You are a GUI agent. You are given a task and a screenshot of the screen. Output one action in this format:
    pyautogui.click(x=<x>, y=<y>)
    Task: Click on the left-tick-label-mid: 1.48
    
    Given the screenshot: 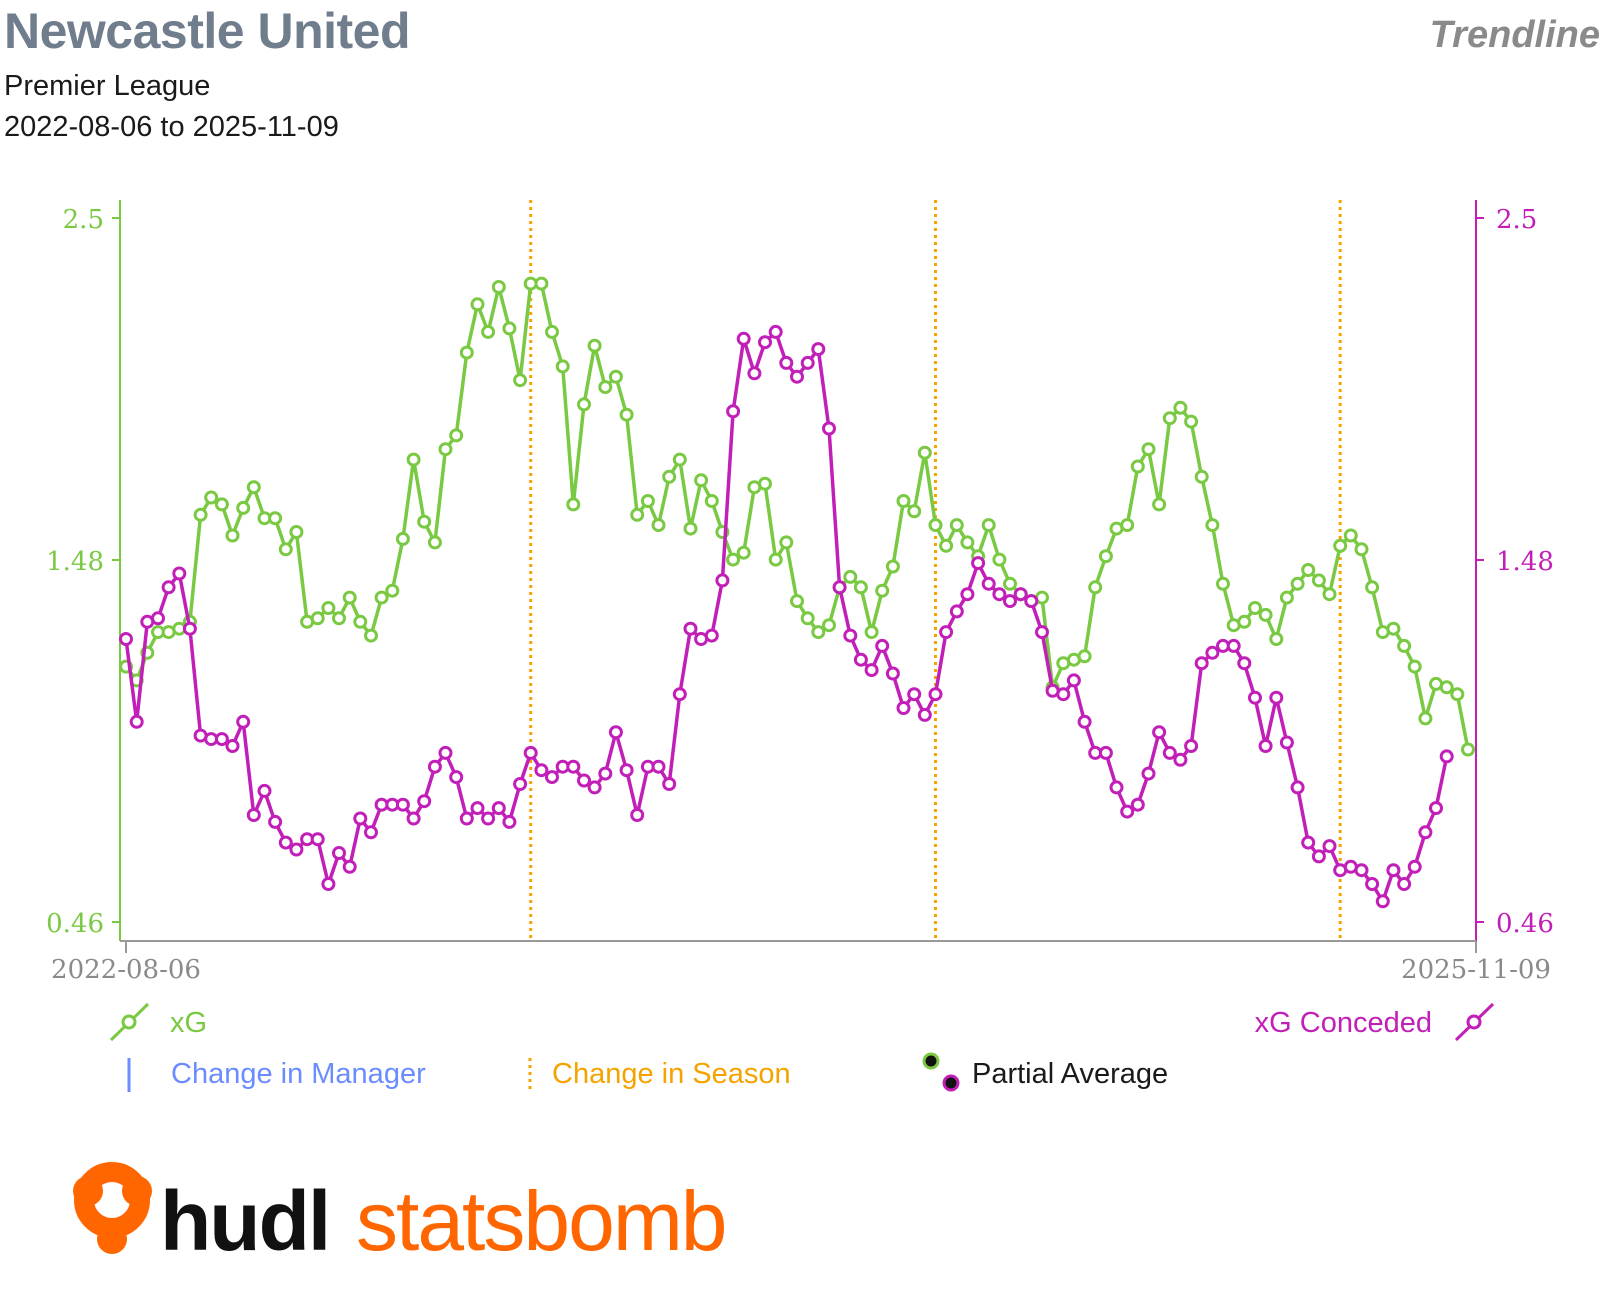 What is the action you would take?
    pyautogui.click(x=75, y=562)
    